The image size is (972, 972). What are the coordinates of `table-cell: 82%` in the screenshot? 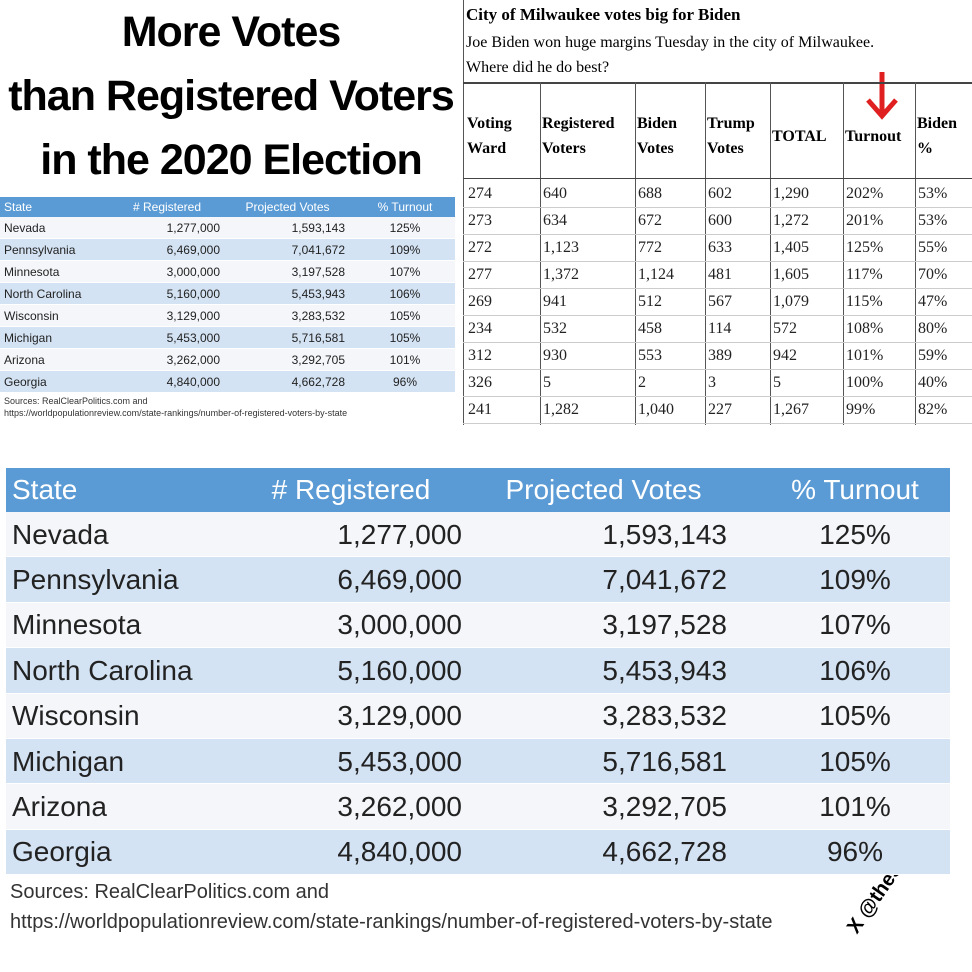 It's located at (933, 409).